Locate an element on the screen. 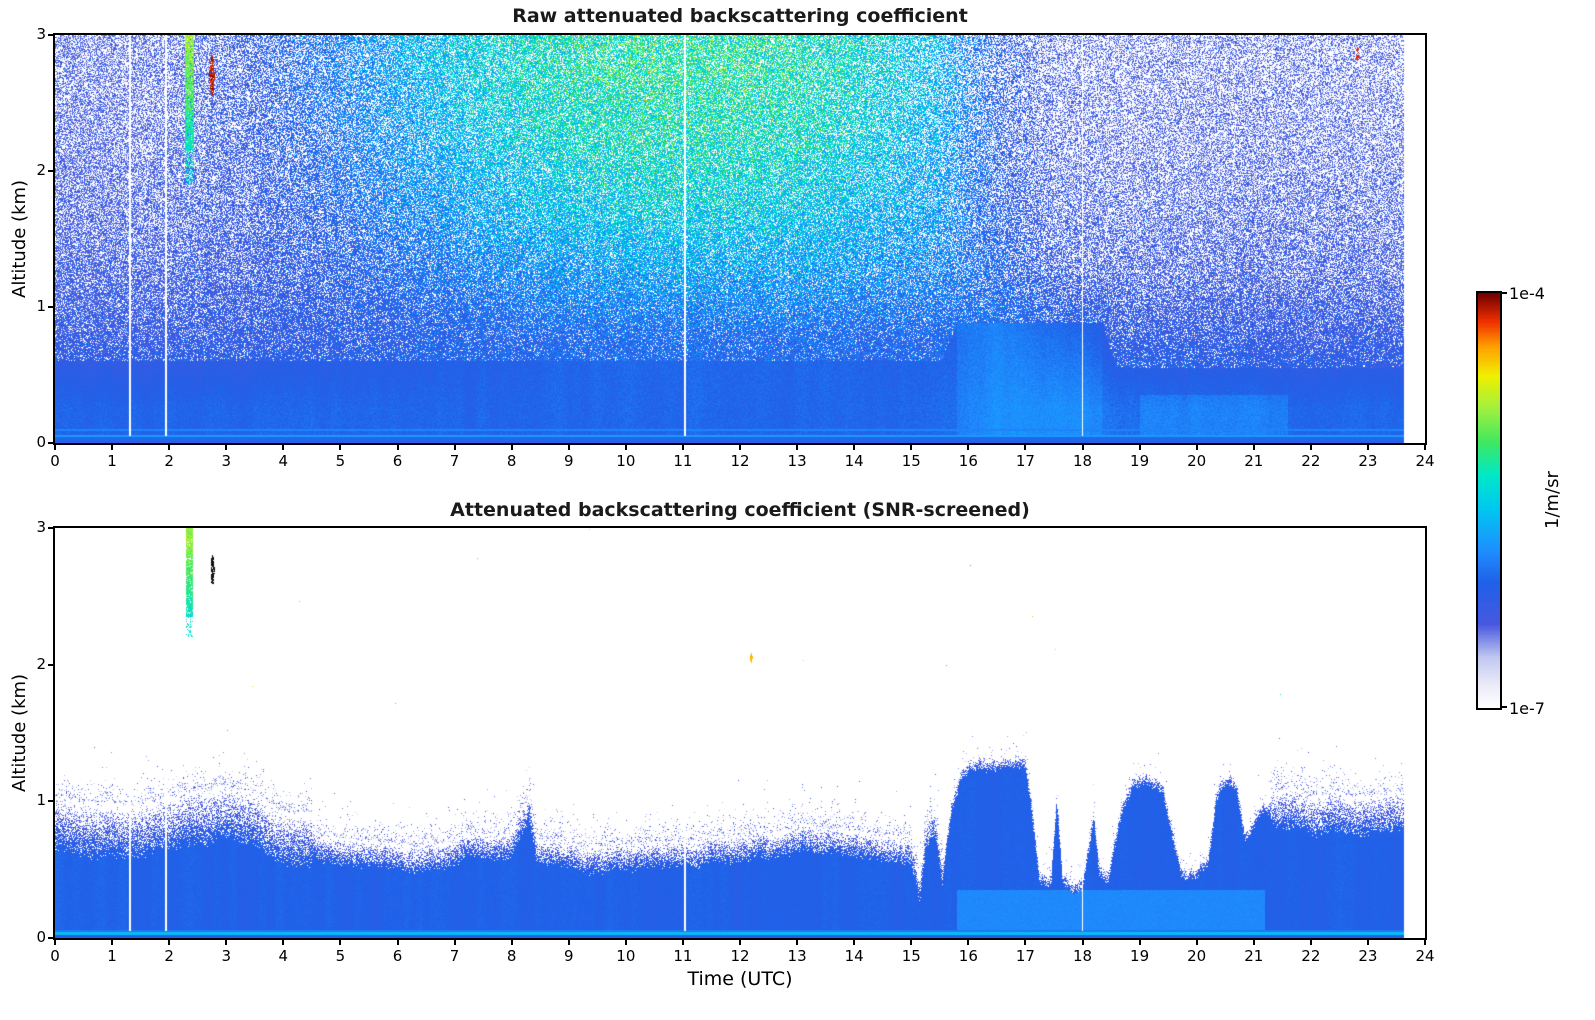 The height and width of the screenshot is (1020, 1595). colorbar-units-label: 1/m/sr is located at coordinates (1552, 500).